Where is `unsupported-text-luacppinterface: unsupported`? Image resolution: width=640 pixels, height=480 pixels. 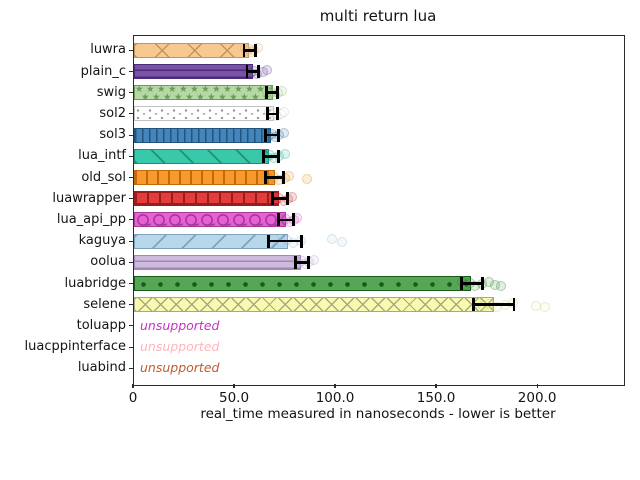 unsupported-text-luacppinterface: unsupported is located at coordinates (180, 347).